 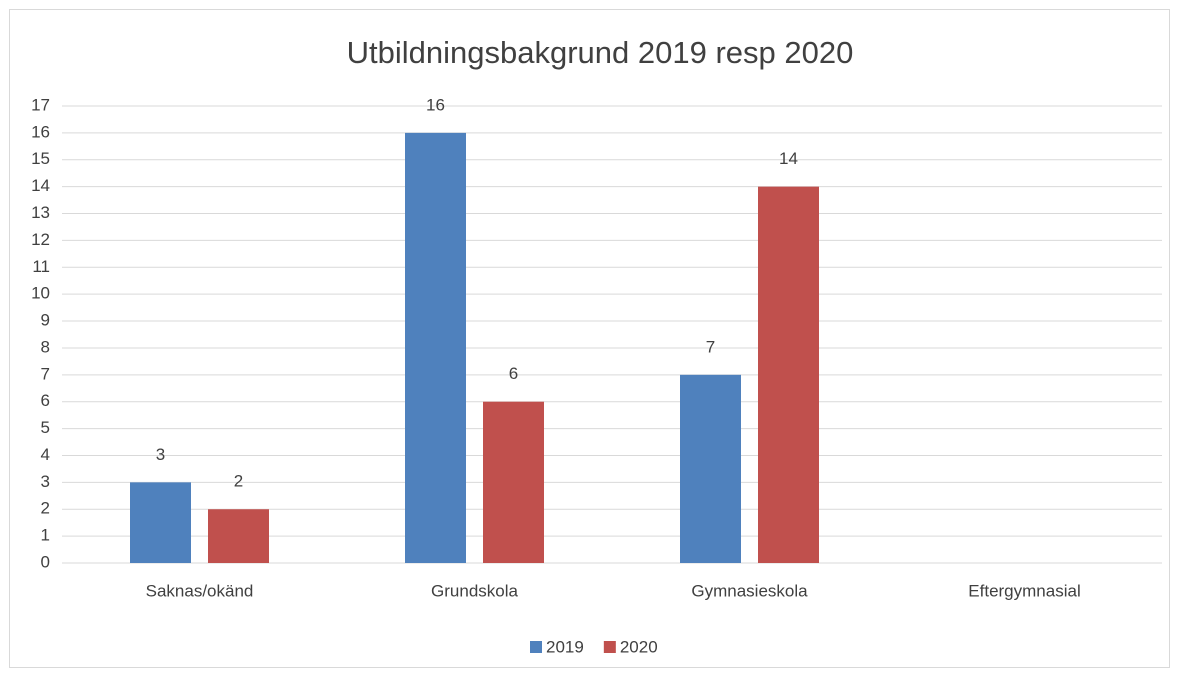 What do you see at coordinates (45, 427) in the screenshot?
I see `y-tick-label: 5` at bounding box center [45, 427].